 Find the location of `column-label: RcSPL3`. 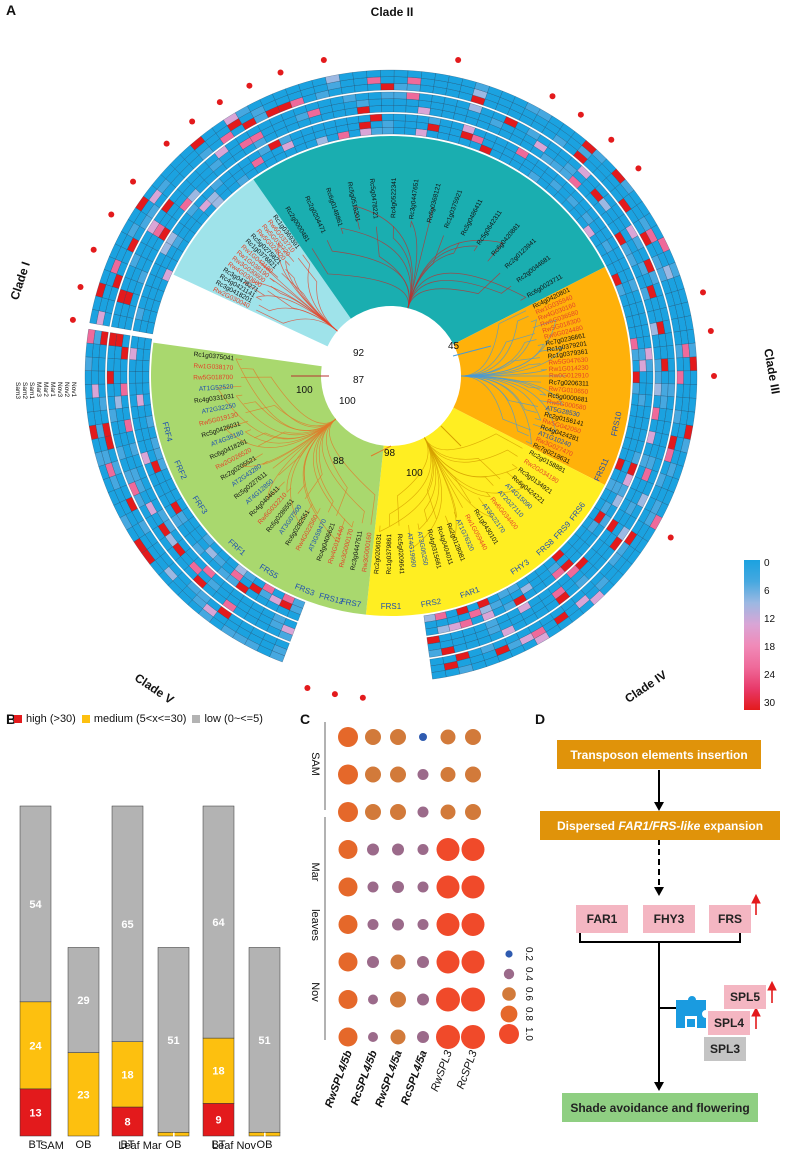

column-label: RcSPL3 is located at coordinates (467, 1069).